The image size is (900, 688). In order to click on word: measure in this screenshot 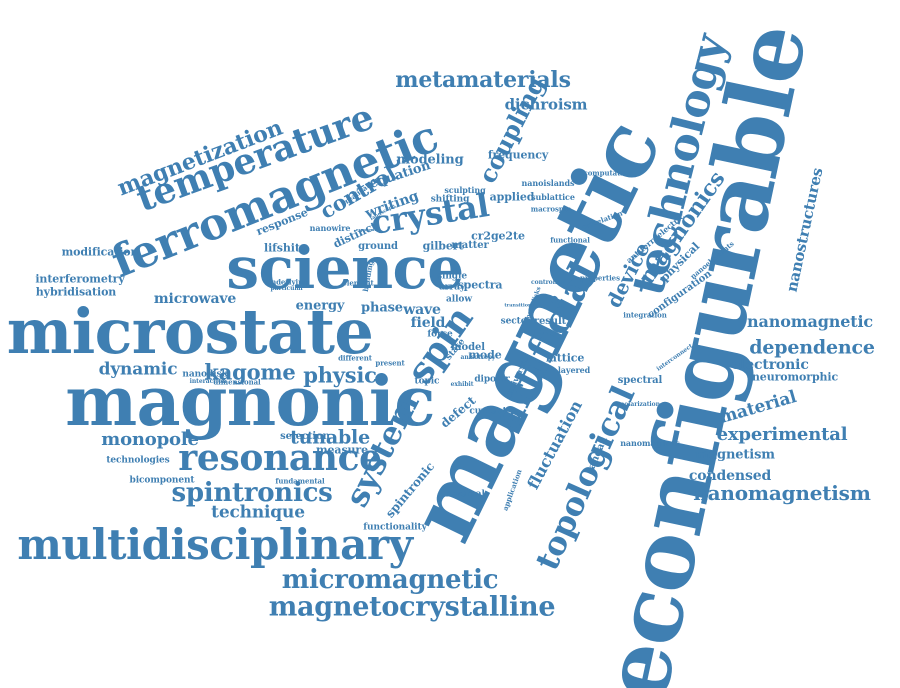, I will do `click(342, 450)`.